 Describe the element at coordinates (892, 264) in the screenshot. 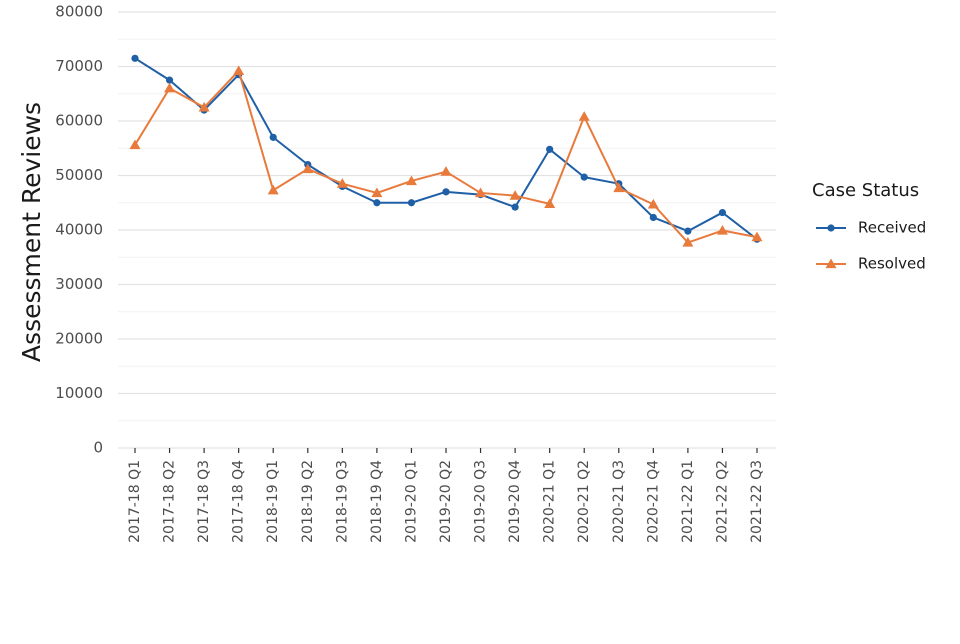

I see `legend-label: Resolved` at that location.